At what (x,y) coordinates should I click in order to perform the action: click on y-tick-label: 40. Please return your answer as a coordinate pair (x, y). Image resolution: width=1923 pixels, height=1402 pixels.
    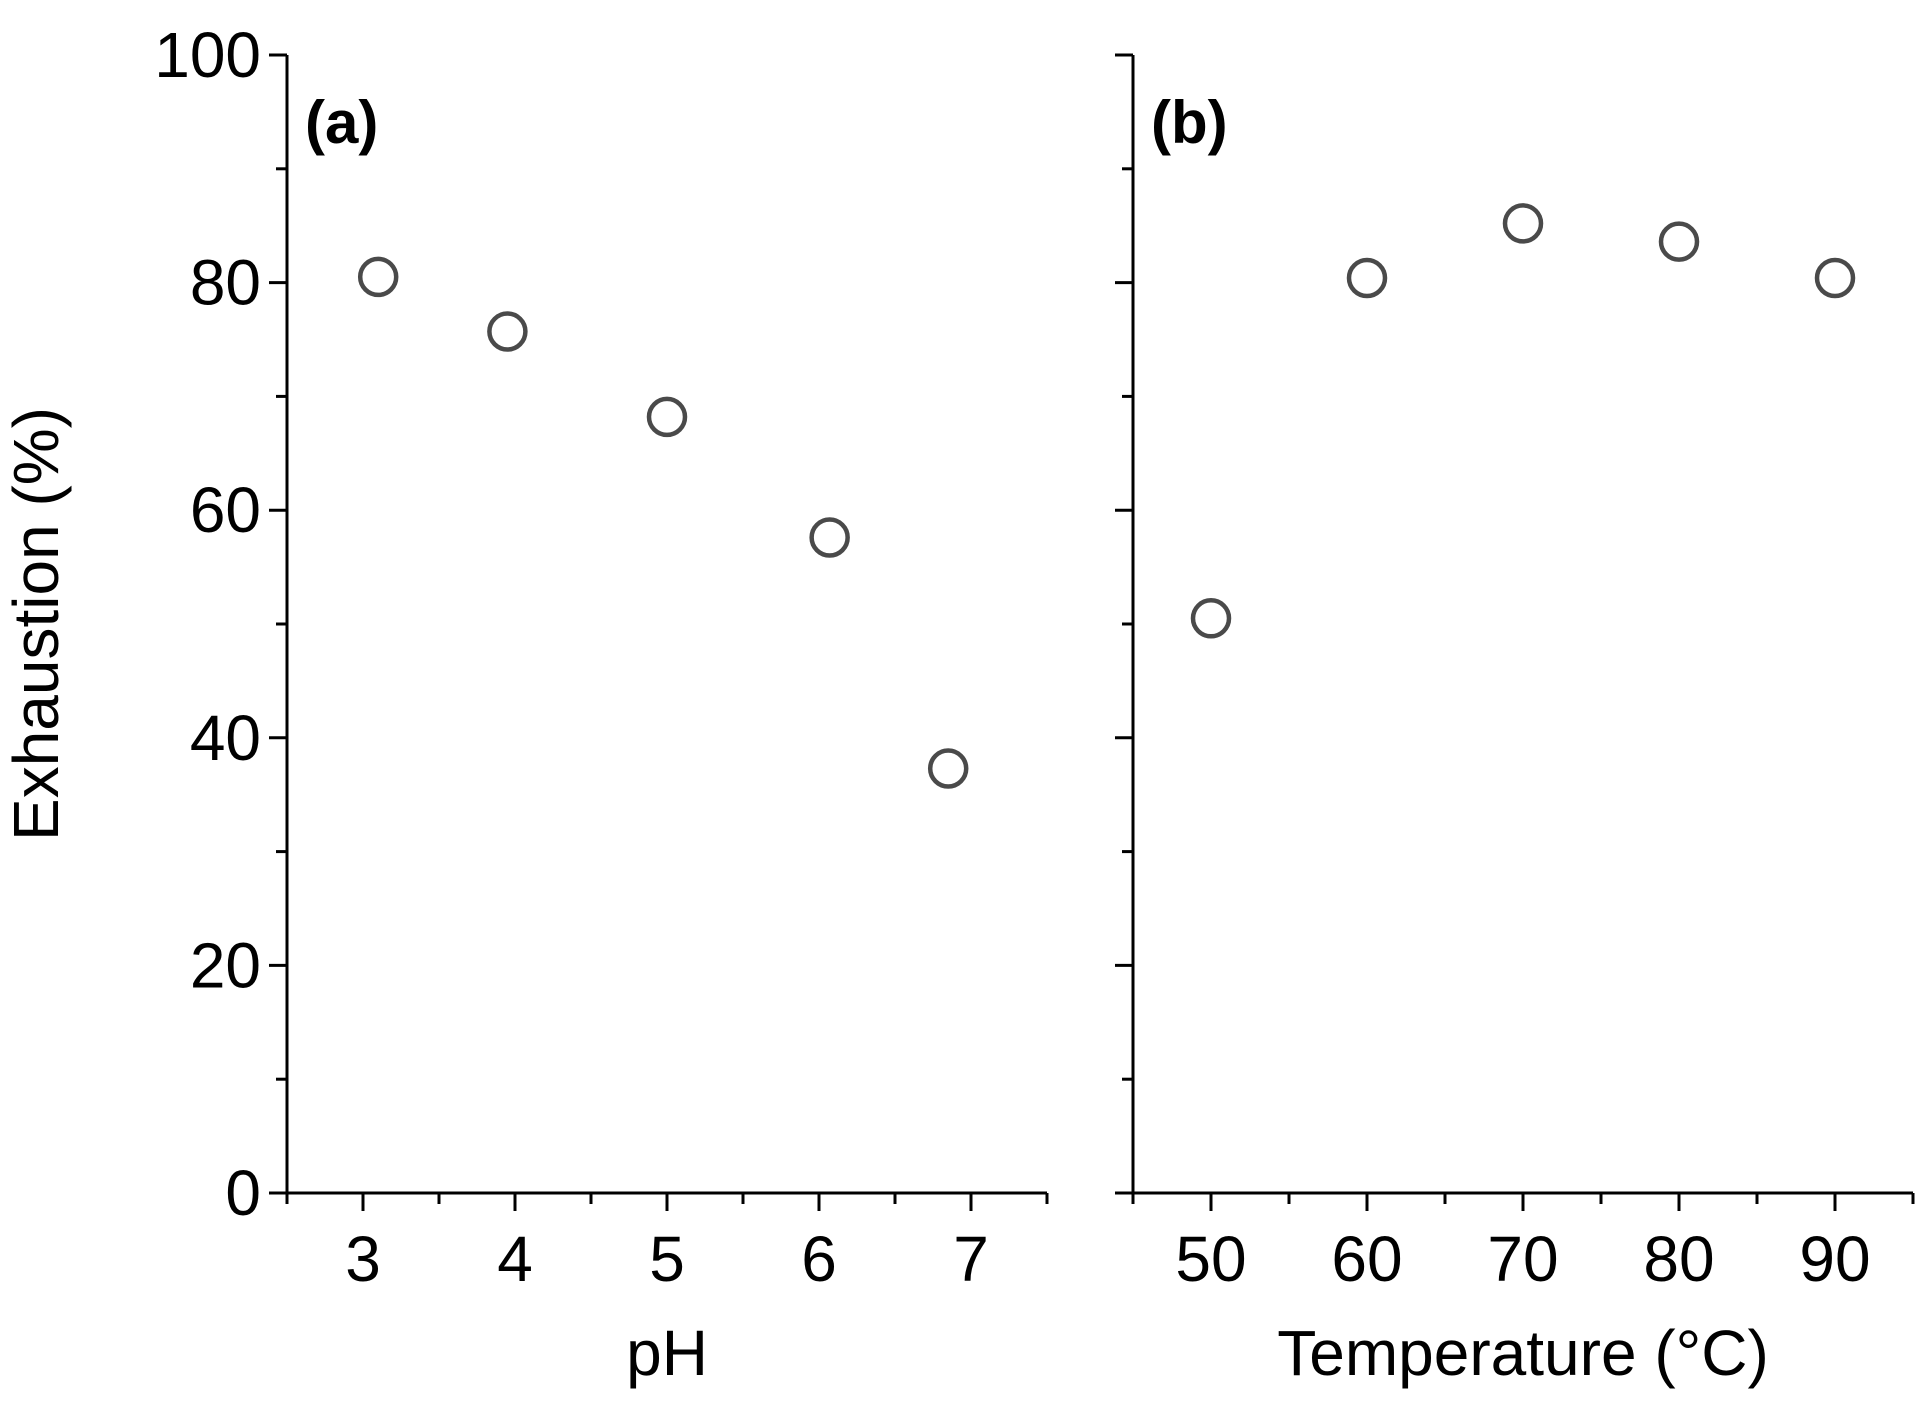
    Looking at the image, I should click on (225, 738).